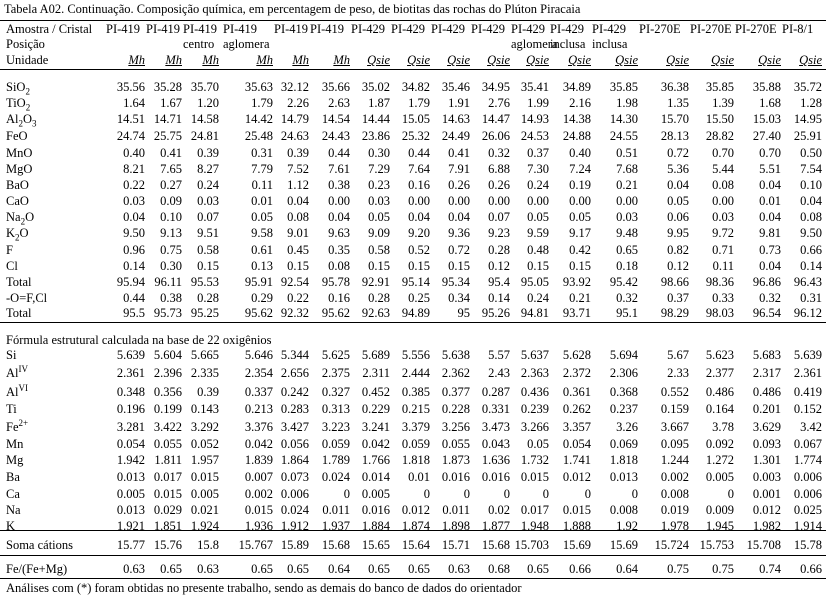 The image size is (826, 598). I want to click on cation-value: 0.287, so click(495, 392).